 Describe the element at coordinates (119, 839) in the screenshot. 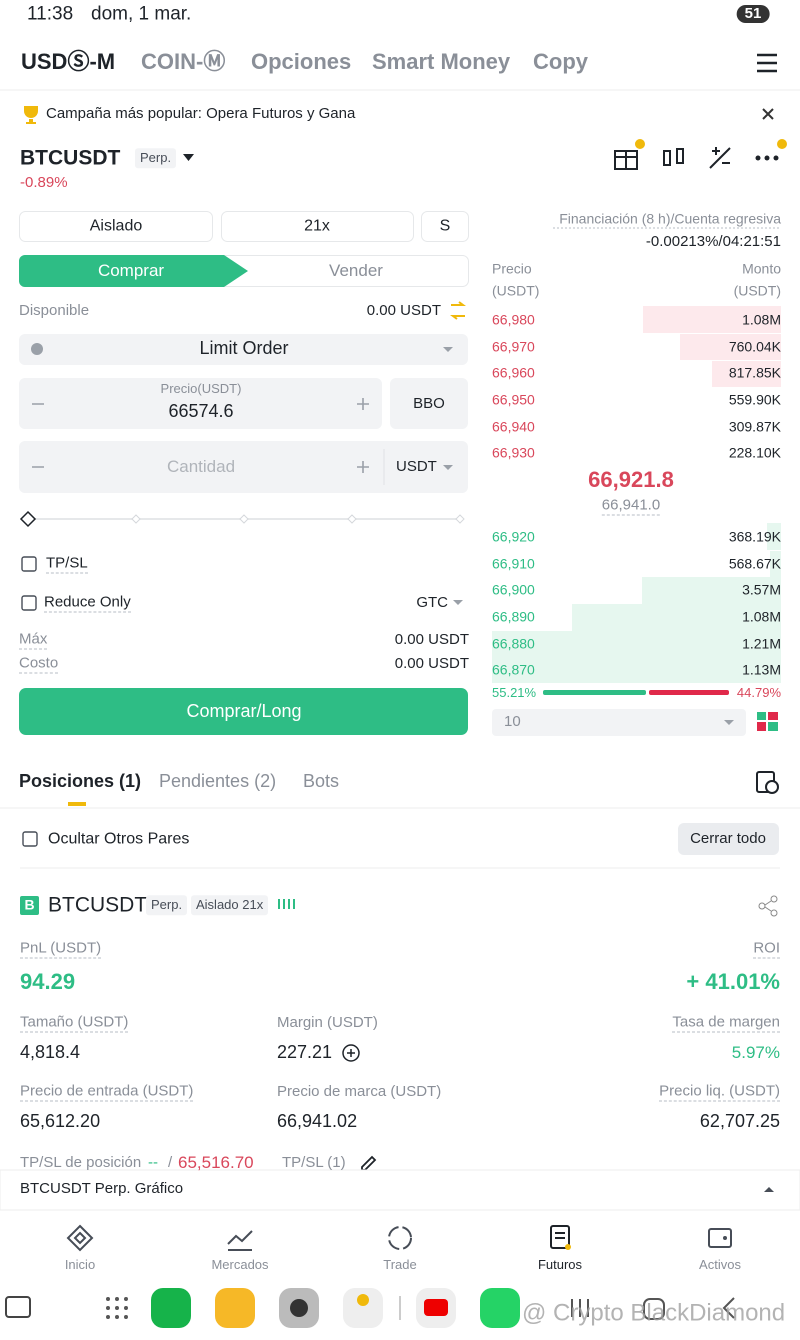

I see `hide-others: Ocultar Otros Pares` at that location.